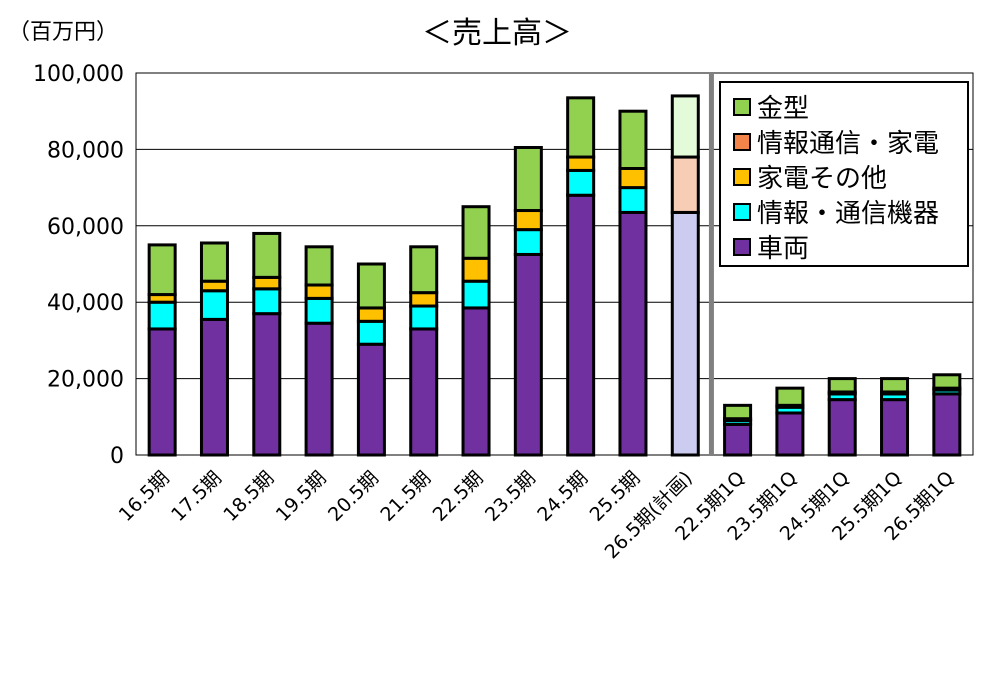 Image resolution: width=994 pixels, height=691 pixels. Describe the element at coordinates (497, 33) in the screenshot. I see `chart-title: ＜売上高＞` at that location.